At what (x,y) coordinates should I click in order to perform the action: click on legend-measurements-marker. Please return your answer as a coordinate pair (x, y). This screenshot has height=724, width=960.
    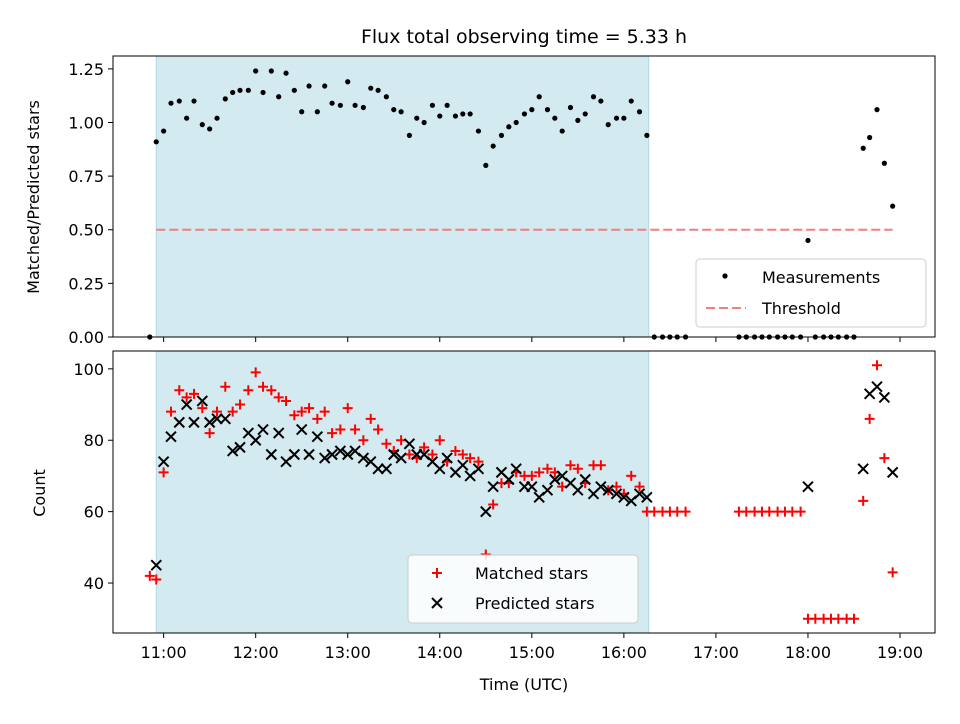
    Looking at the image, I should click on (725, 276).